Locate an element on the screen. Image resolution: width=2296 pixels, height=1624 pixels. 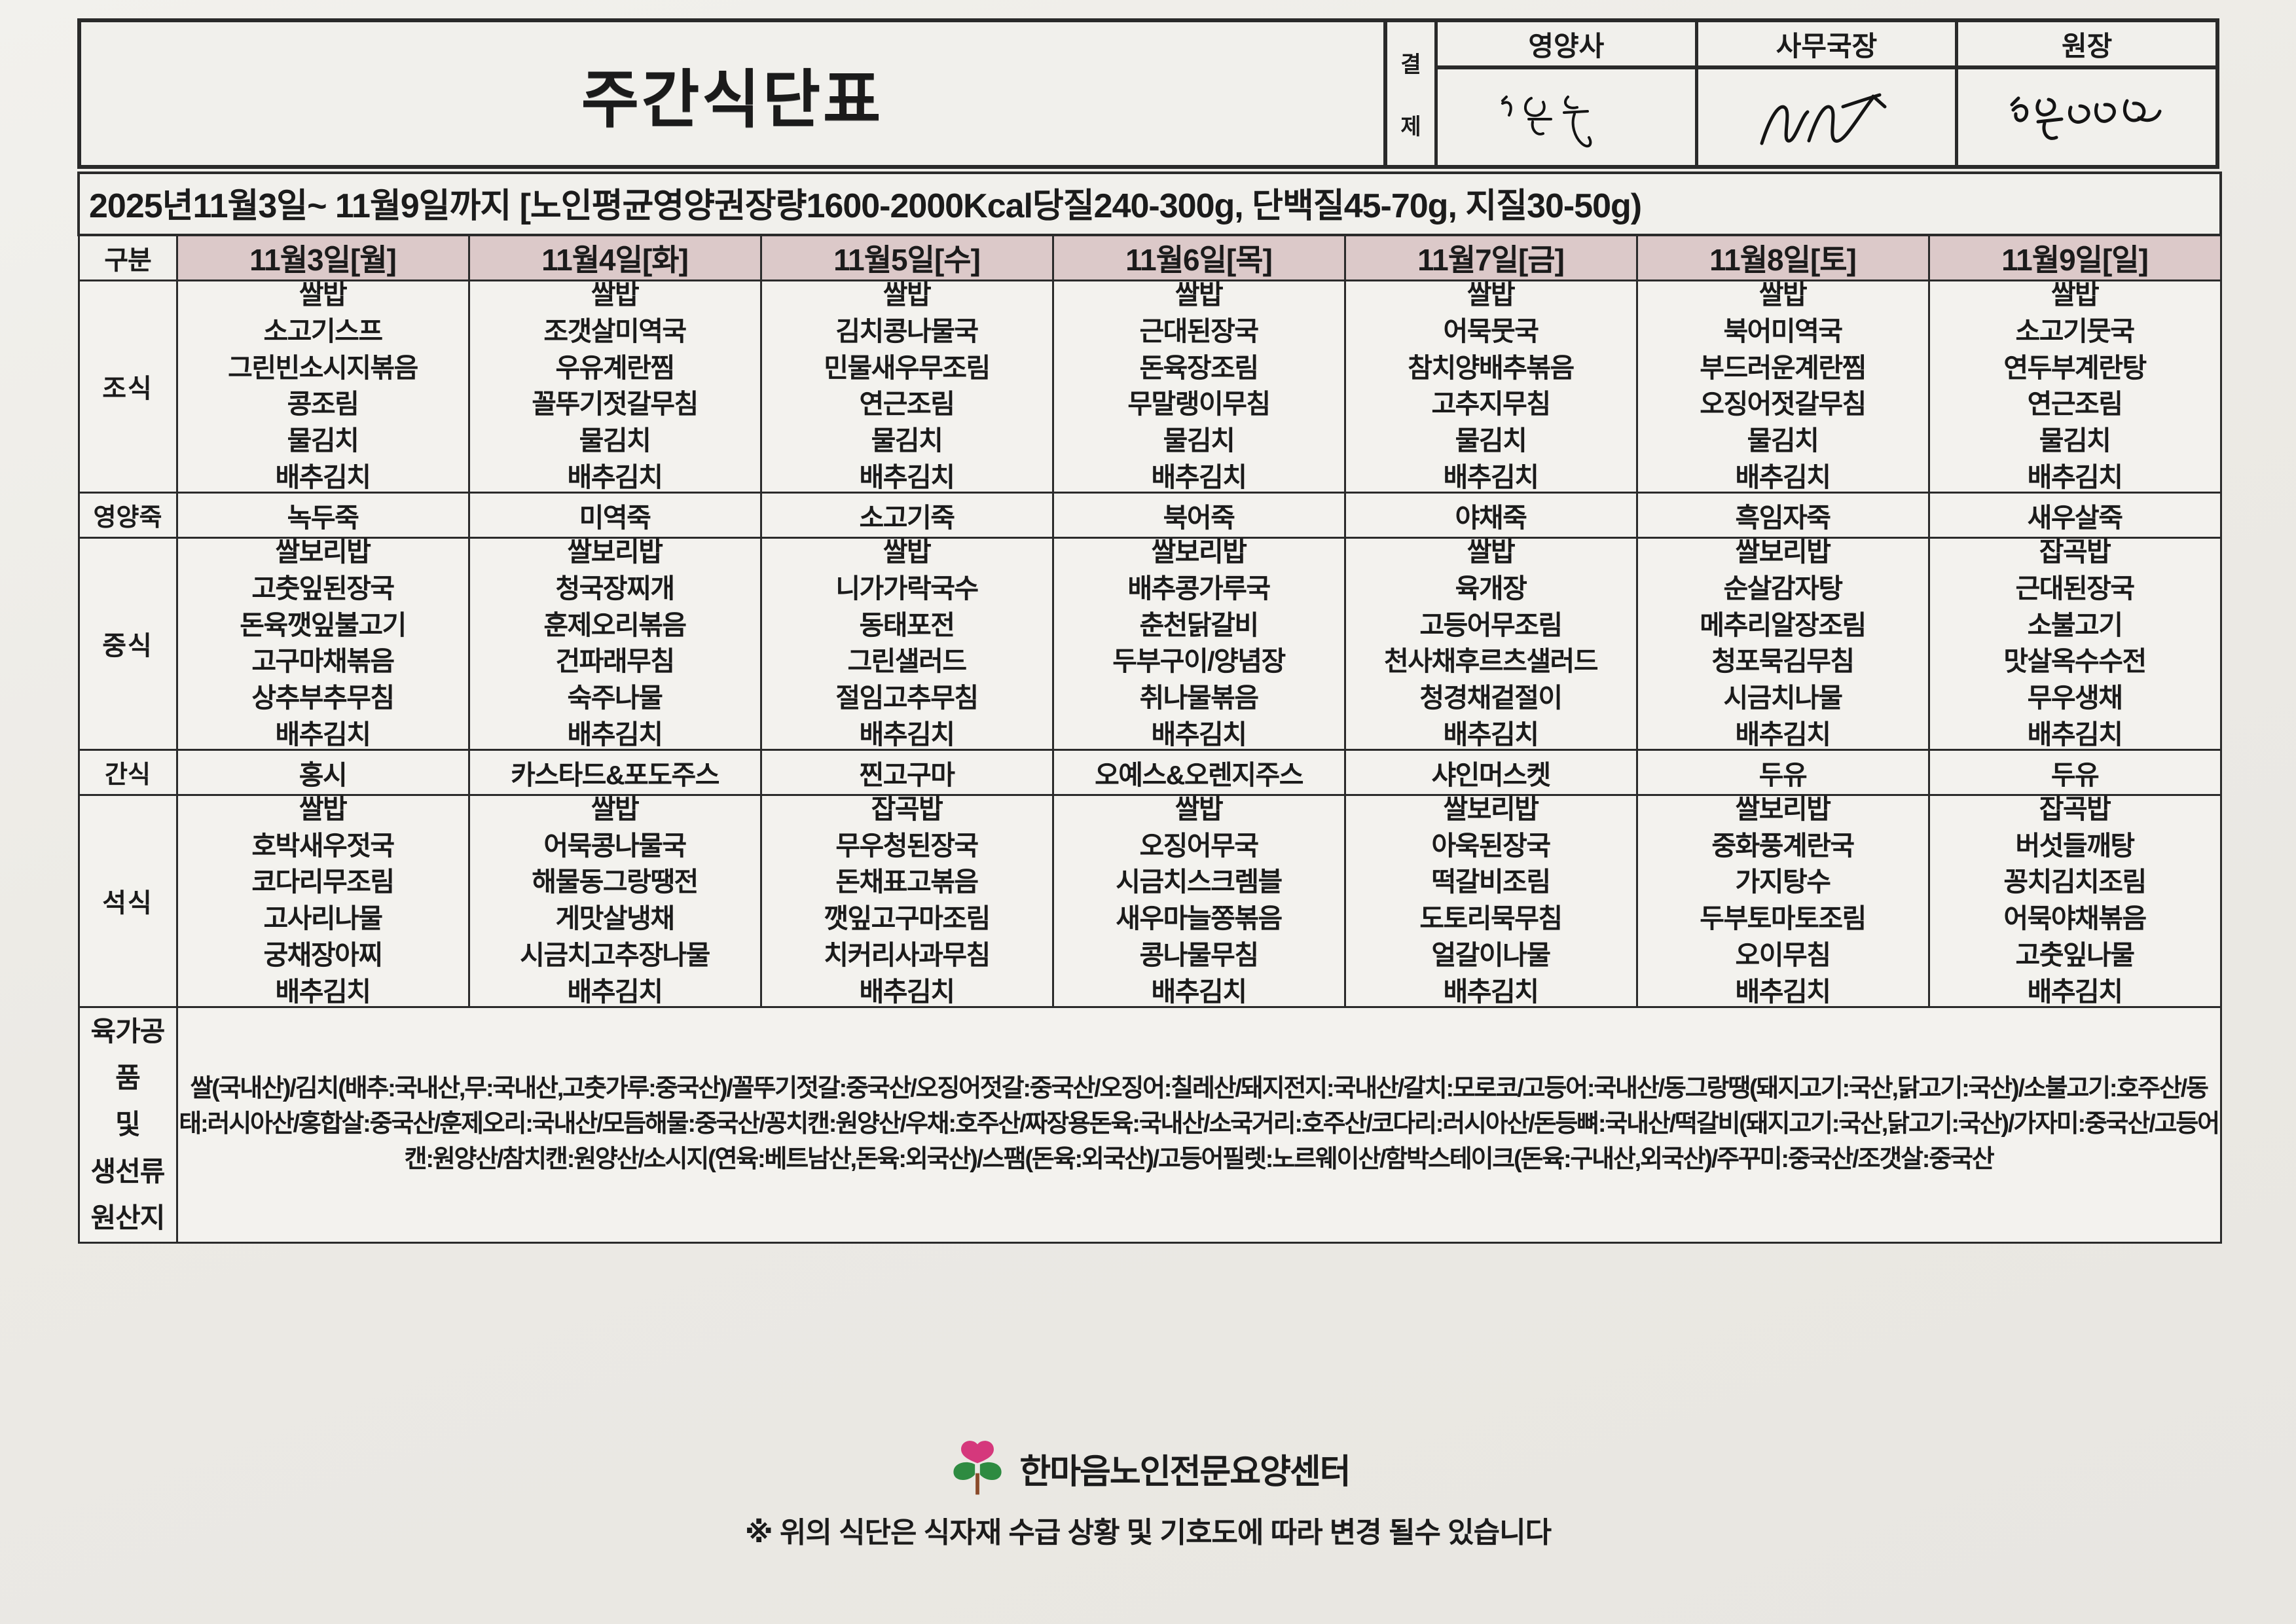
dish-item: 부드러운계란찜 is located at coordinates (1783, 368).